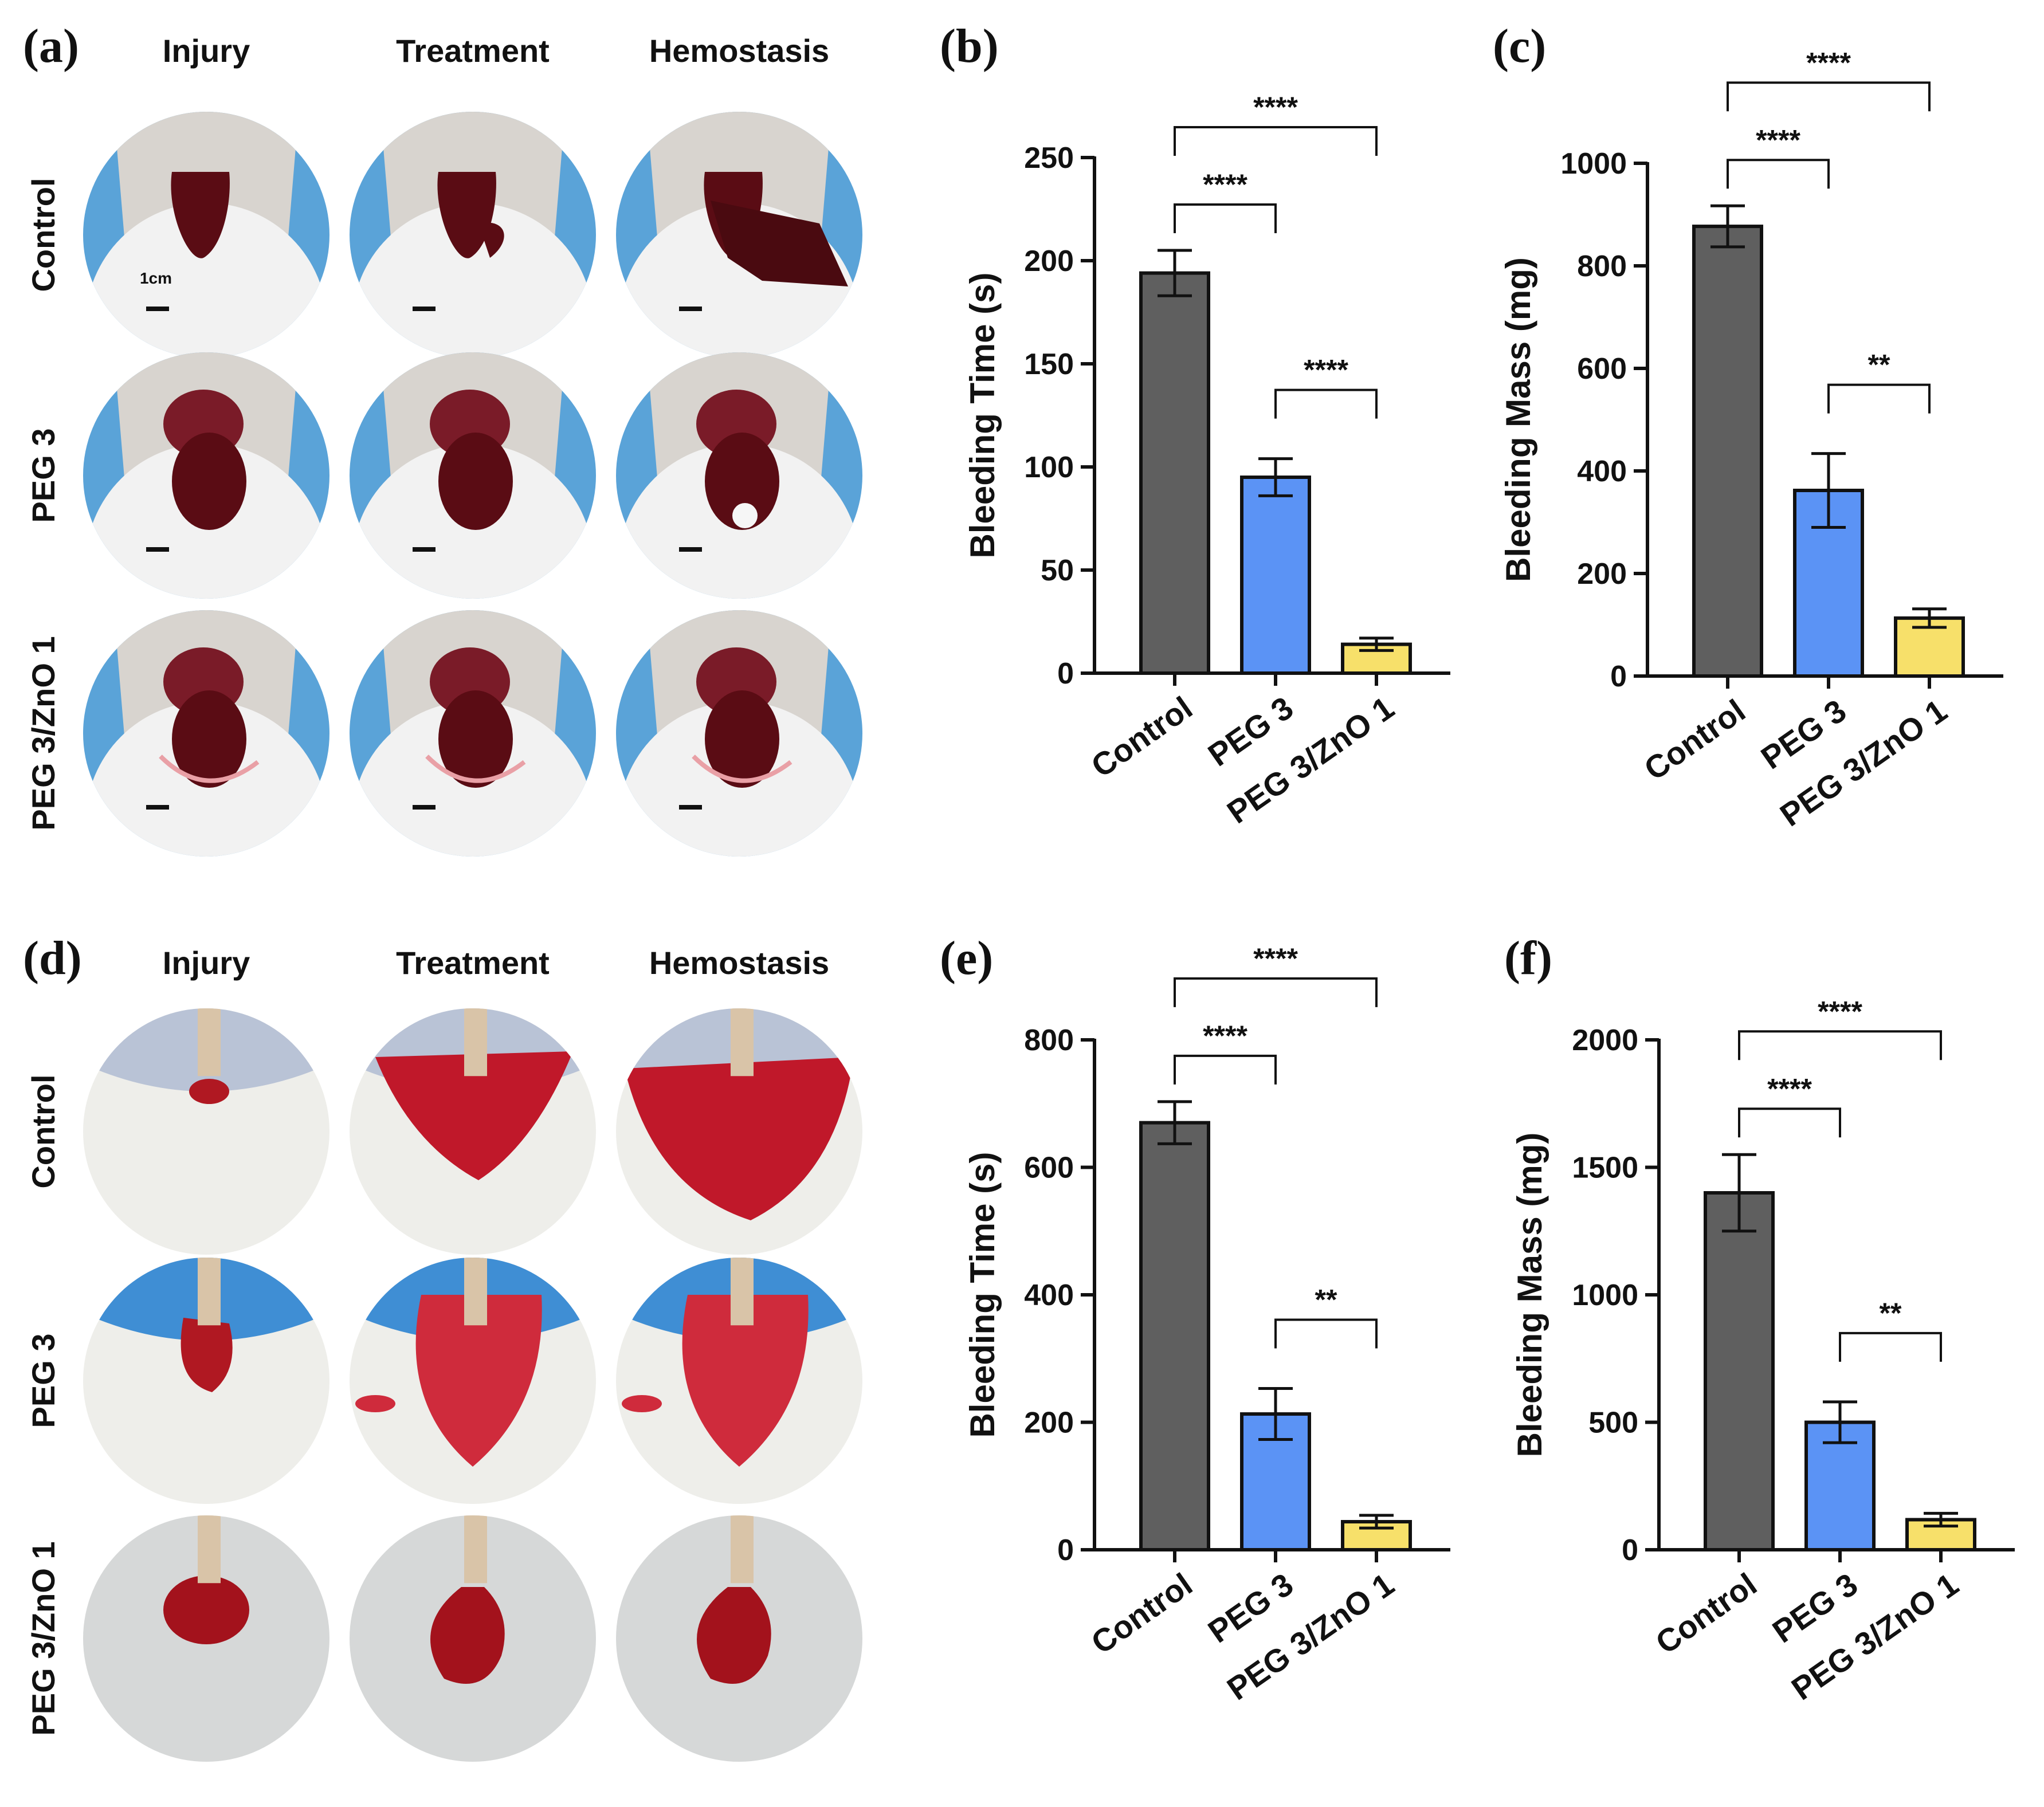 The height and width of the screenshot is (1807, 2044). I want to click on y-tick-label: 600, so click(1602, 369).